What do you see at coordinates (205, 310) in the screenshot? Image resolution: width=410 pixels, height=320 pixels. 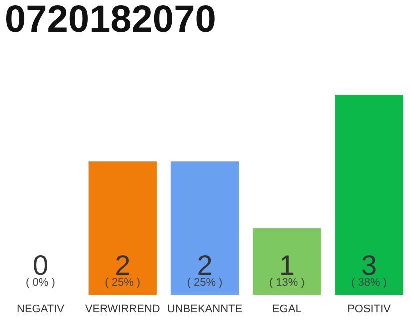 I see `x-tick-label: UNBEKANNTE` at bounding box center [205, 310].